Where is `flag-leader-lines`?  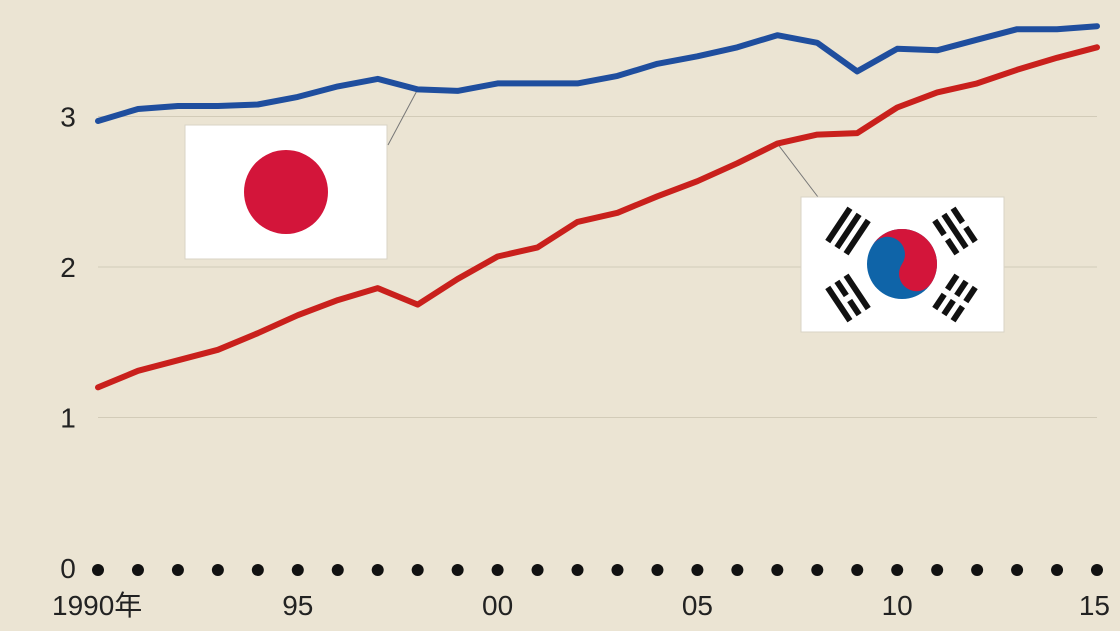
flag-leader-lines is located at coordinates (603, 143).